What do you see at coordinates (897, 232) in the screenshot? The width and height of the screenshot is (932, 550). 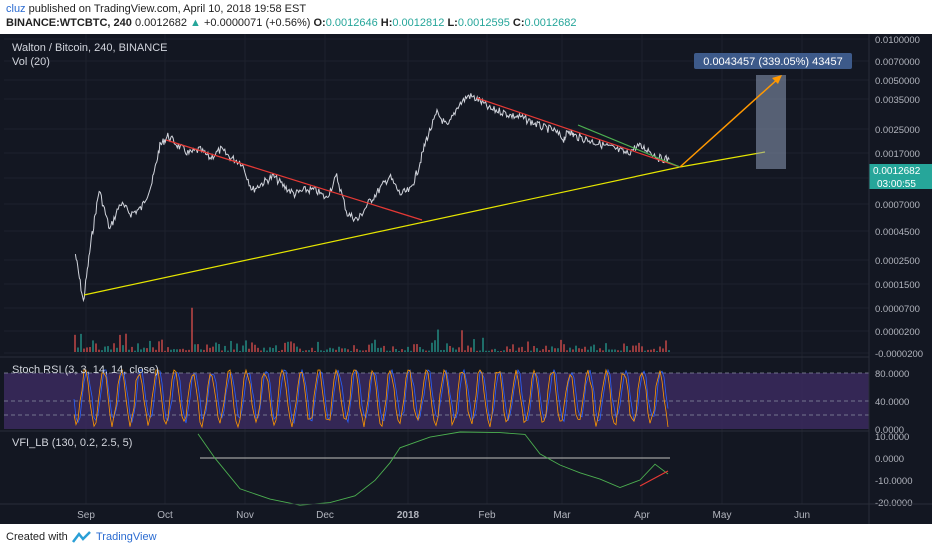 I see `price-tick-label: 0.0004500` at bounding box center [897, 232].